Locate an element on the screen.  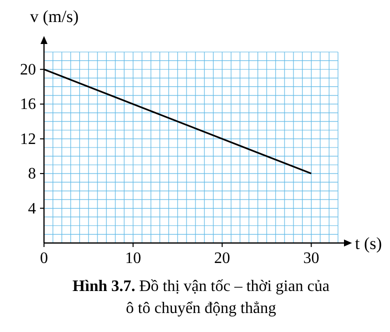
y-tick-label: 4 is located at coordinates (32, 209).